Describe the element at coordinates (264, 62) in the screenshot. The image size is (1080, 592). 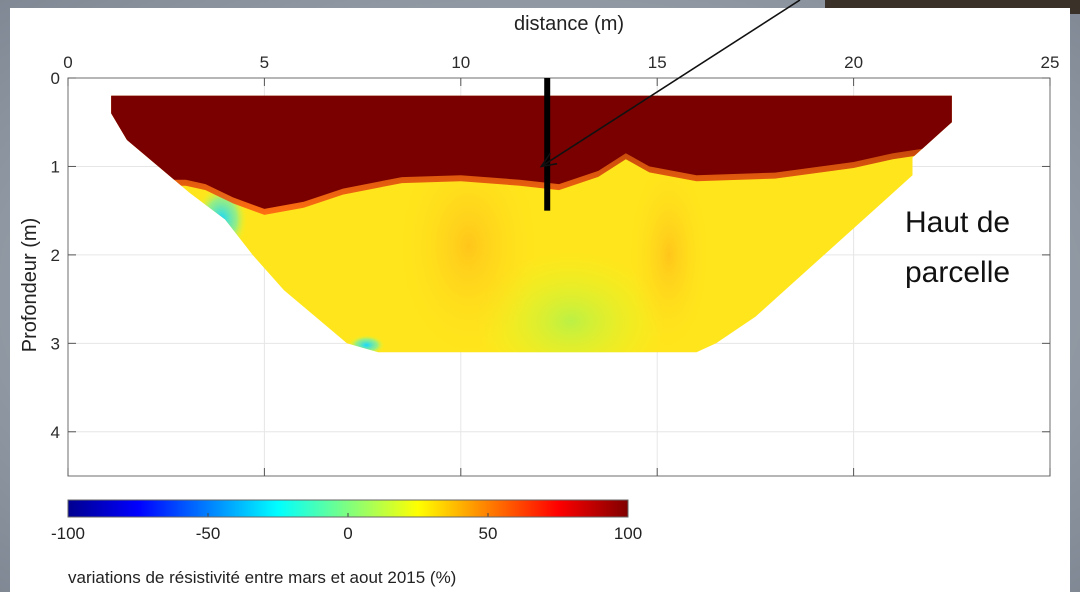
I see `x-tick-label: 5` at that location.